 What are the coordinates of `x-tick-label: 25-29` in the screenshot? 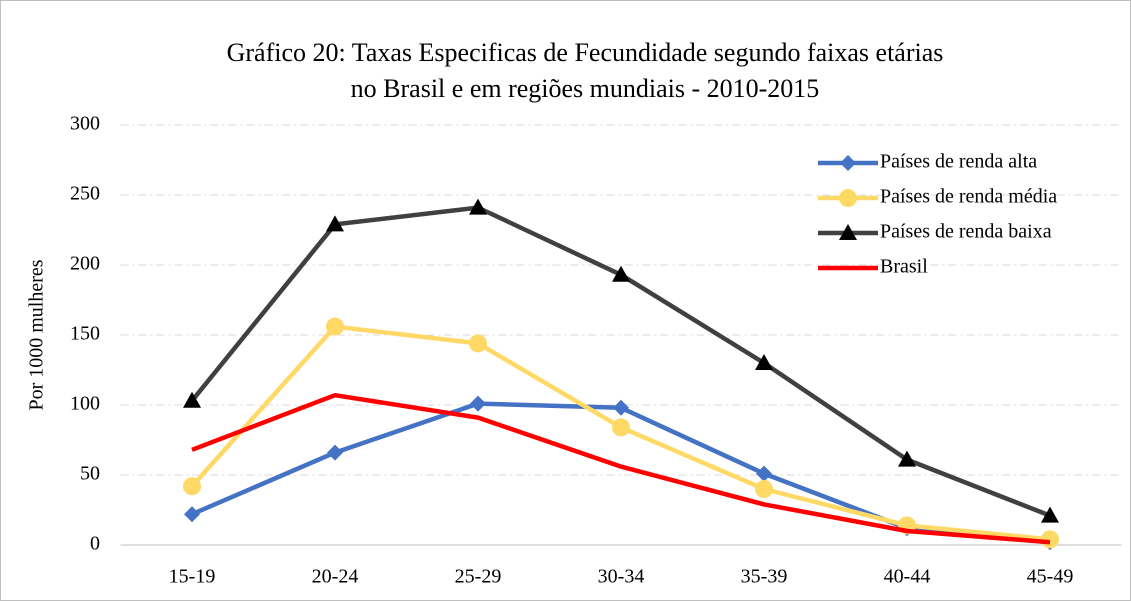 It's located at (478, 577).